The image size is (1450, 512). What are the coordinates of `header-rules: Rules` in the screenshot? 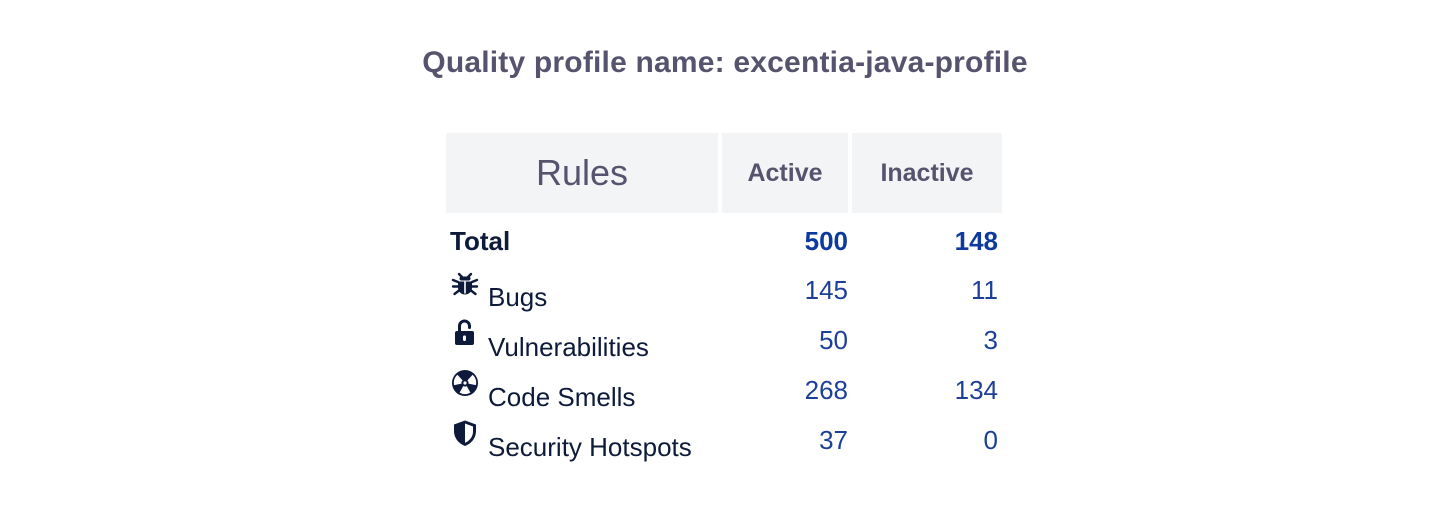 It's located at (584, 173).